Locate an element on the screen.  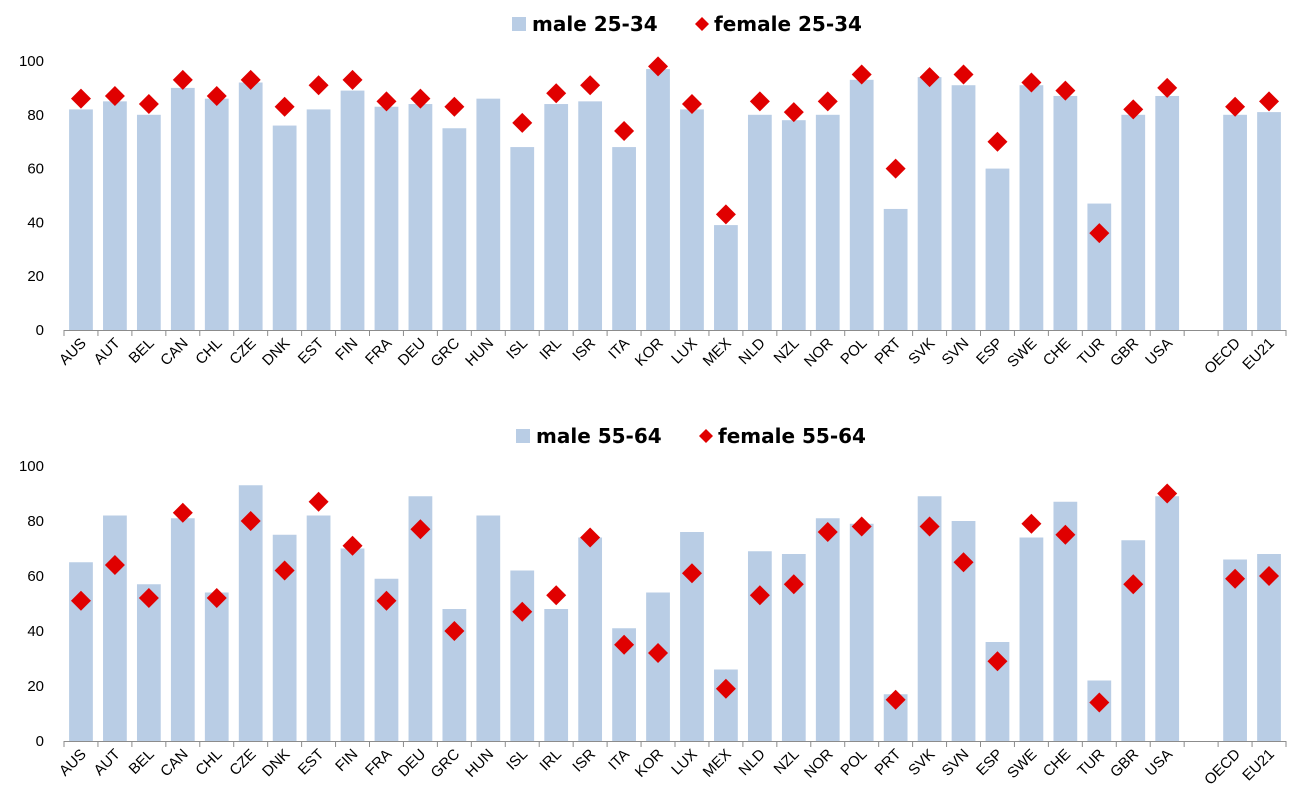
marker-usa is located at coordinates (1167, 87).